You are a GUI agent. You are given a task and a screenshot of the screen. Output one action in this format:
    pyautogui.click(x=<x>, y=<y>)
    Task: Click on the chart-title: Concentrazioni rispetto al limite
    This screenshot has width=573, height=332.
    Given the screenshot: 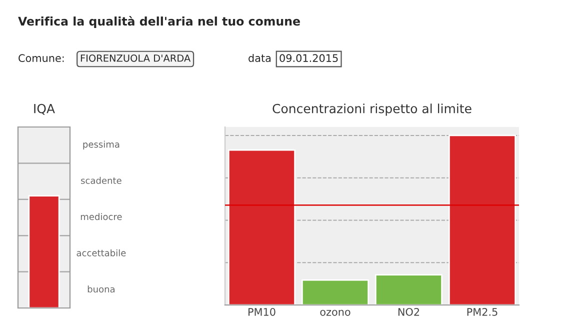 What is the action you would take?
    pyautogui.click(x=372, y=110)
    